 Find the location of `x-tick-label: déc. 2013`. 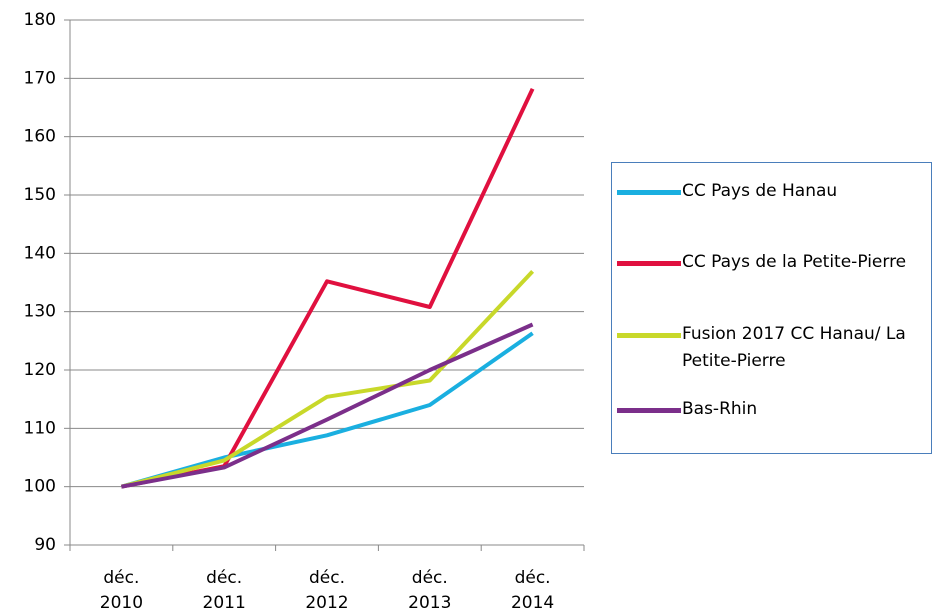

x-tick-label: déc. 2013 is located at coordinates (430, 590).